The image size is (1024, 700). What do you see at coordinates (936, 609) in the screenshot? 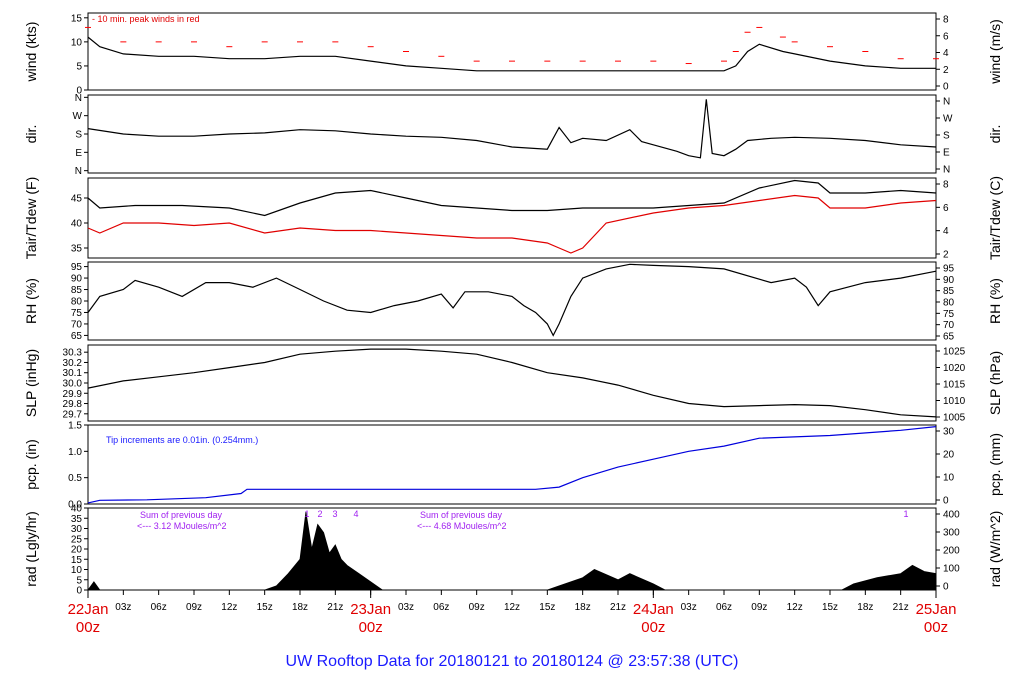
I see `day-label: 25Jan` at bounding box center [936, 609].